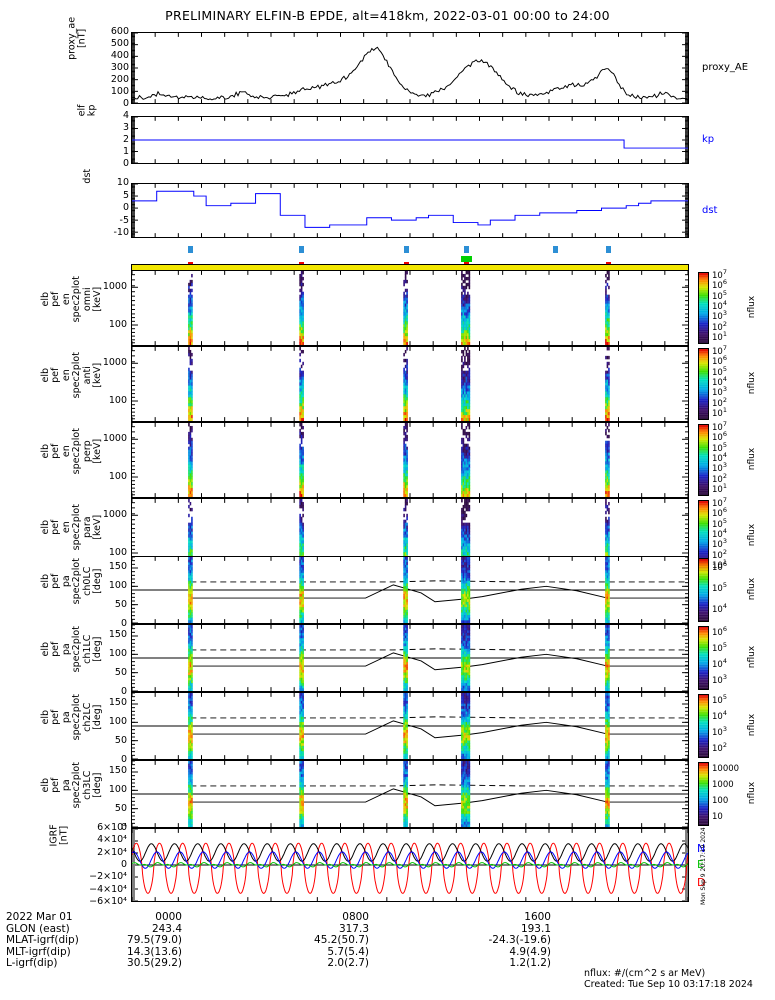 This screenshot has height=1000, width=775. What do you see at coordinates (752, 657) in the screenshot?
I see `colorbar-pa-ch1lc-title-text: nflux` at bounding box center [752, 657].